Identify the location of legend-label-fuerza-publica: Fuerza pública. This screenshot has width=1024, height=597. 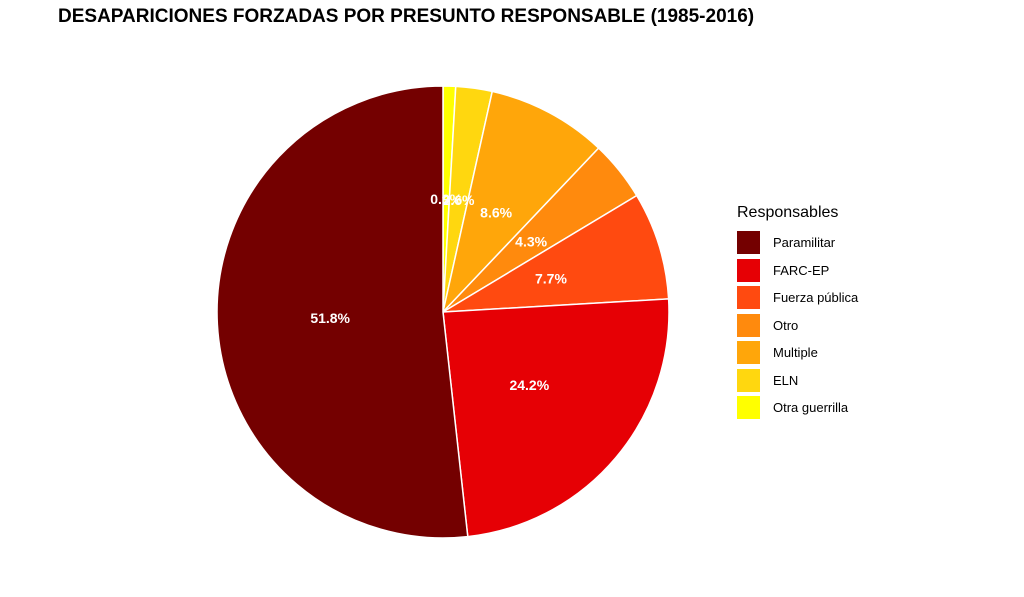
(816, 298).